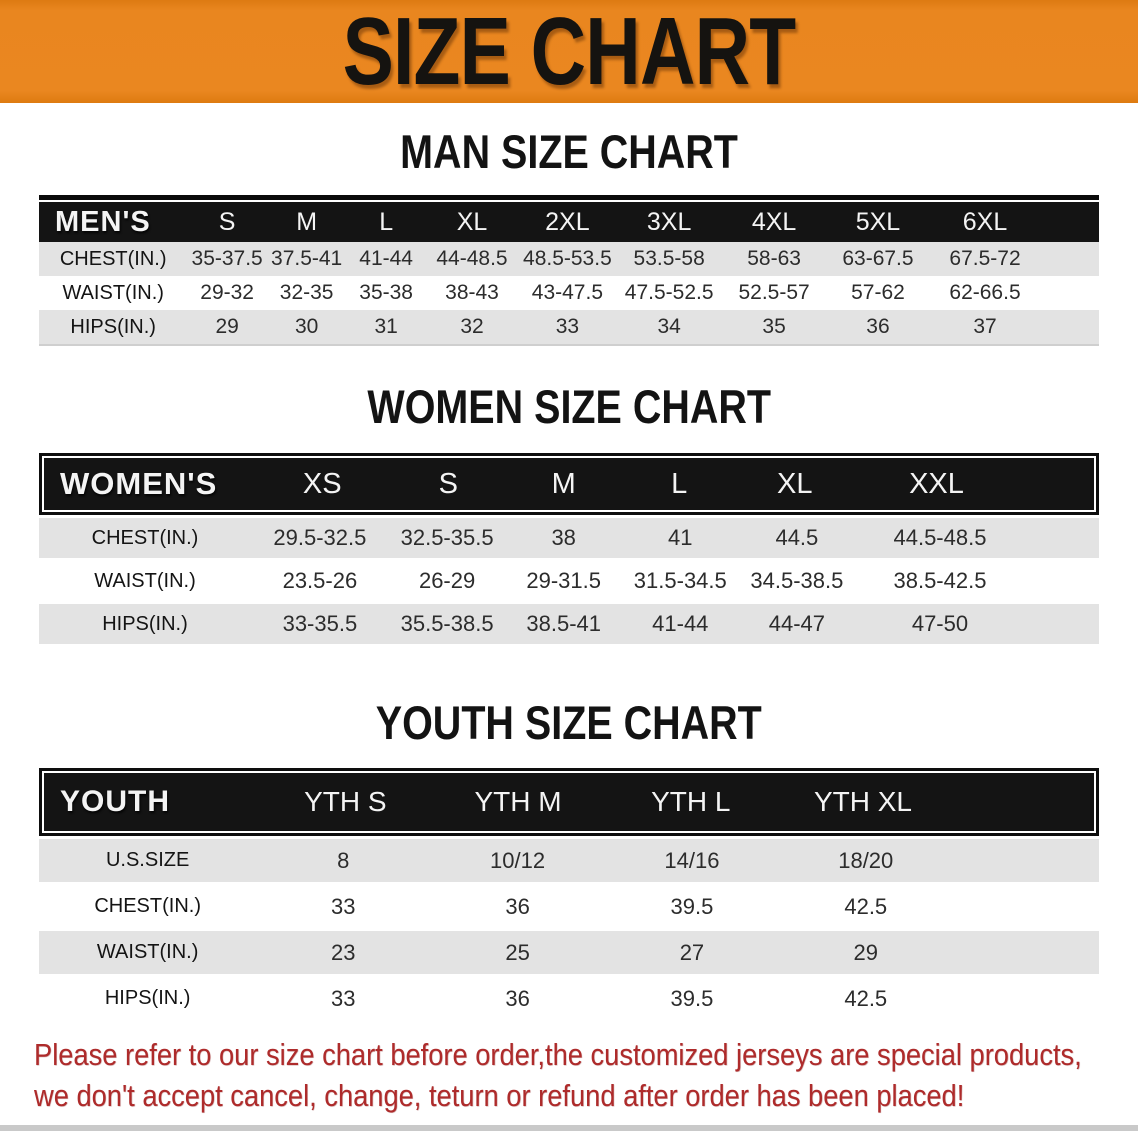 This screenshot has height=1132, width=1138. Describe the element at coordinates (139, 483) in the screenshot. I see `women-header-label: WOMEN'S` at that location.